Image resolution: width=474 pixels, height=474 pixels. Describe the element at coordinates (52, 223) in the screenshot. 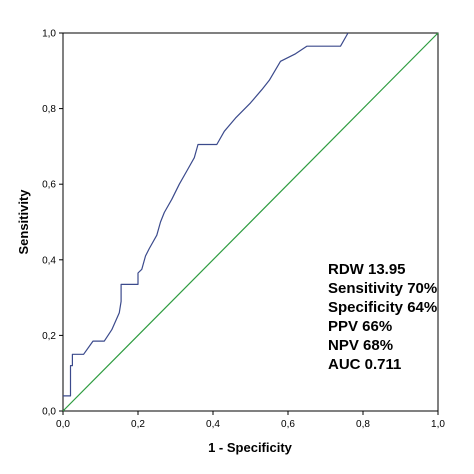

I see `y-axis-ticks: 0,0 0,2 0,4 0,6 0,8 1,0` at that location.